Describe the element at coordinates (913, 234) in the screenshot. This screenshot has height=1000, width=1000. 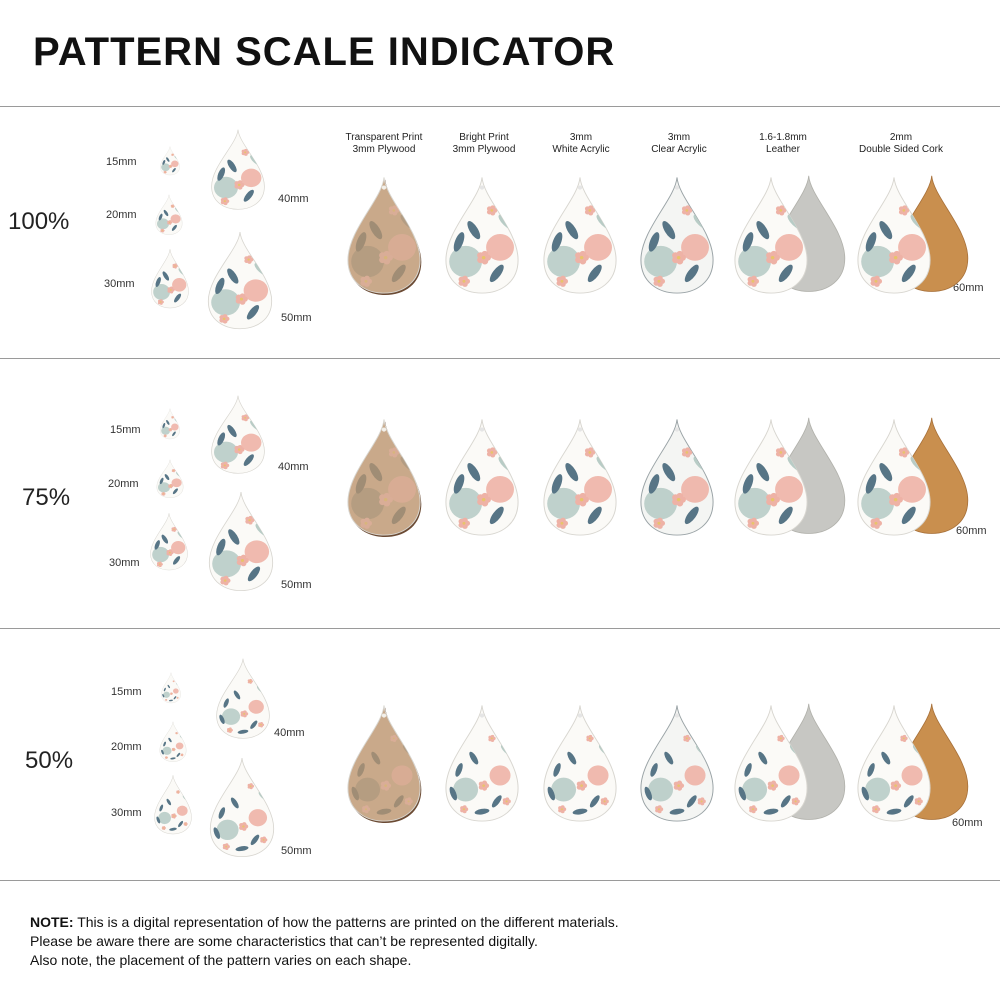
I see `material-sample-100-cork` at that location.